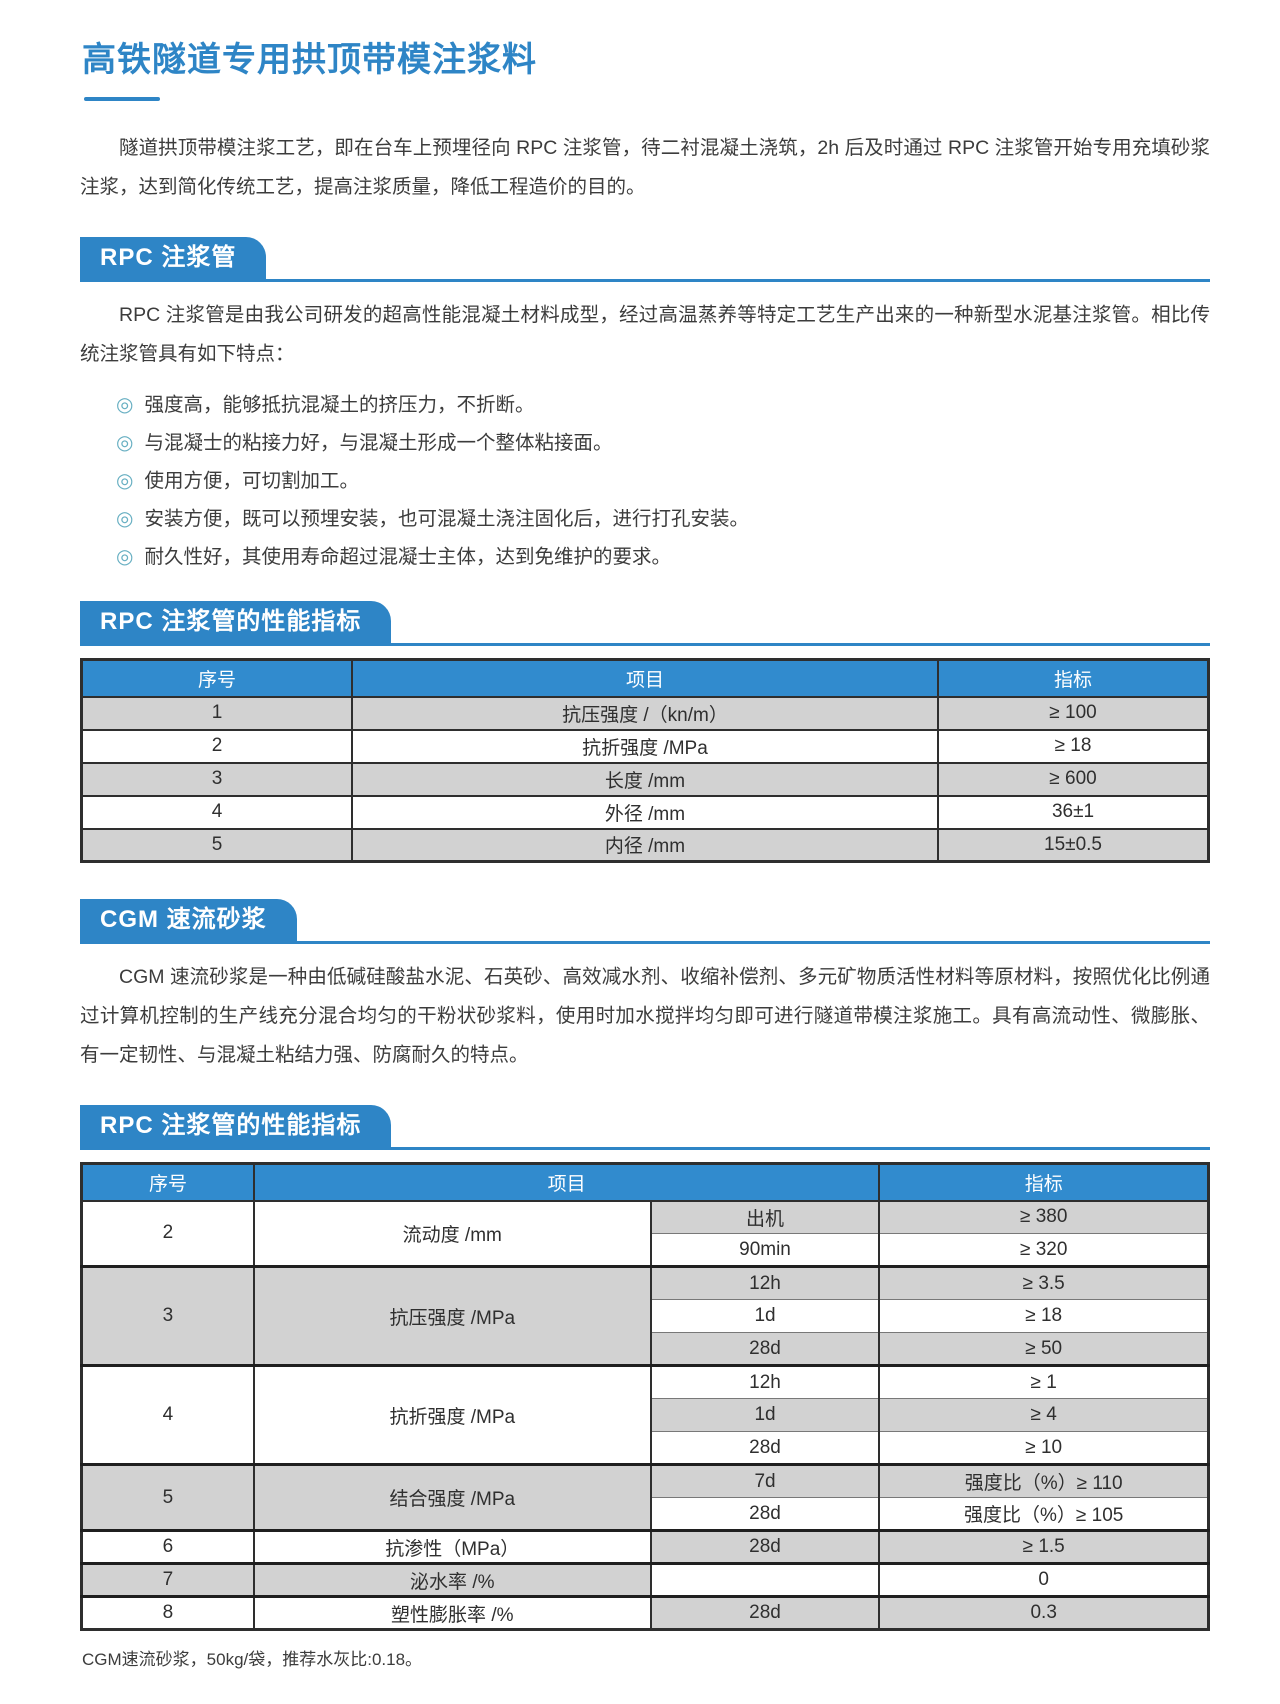 The width and height of the screenshot is (1280, 1704). What do you see at coordinates (663, 519) in the screenshot?
I see `list-item: ◎ 安装方便，既可以预埋安装，也可混凝土浇注固化后，进行打孔安装。` at bounding box center [663, 519].